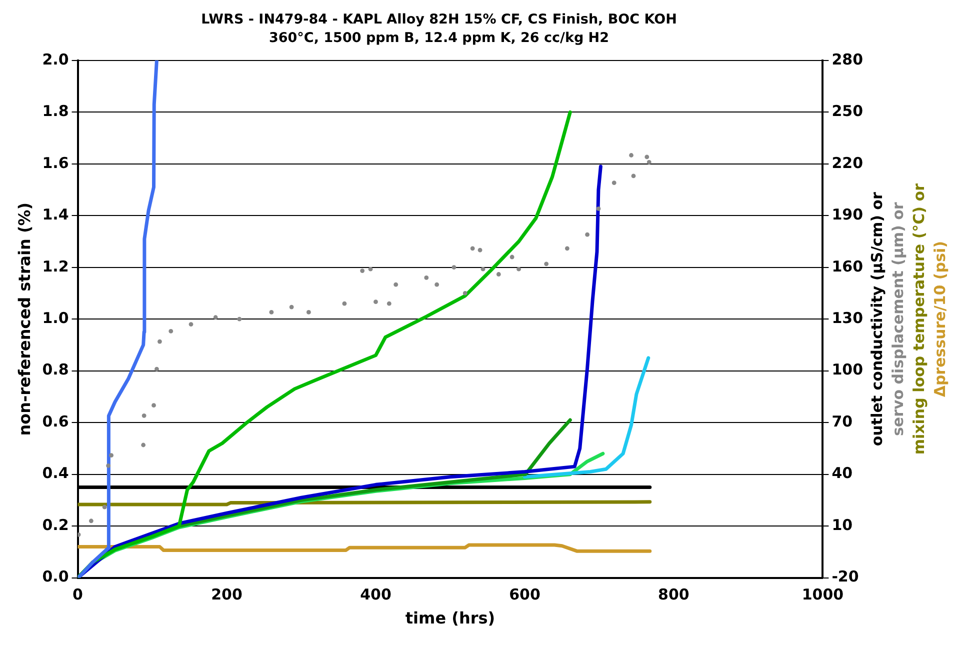 The image size is (974, 645). I want to click on y2-tick-label: 70, so click(842, 421).